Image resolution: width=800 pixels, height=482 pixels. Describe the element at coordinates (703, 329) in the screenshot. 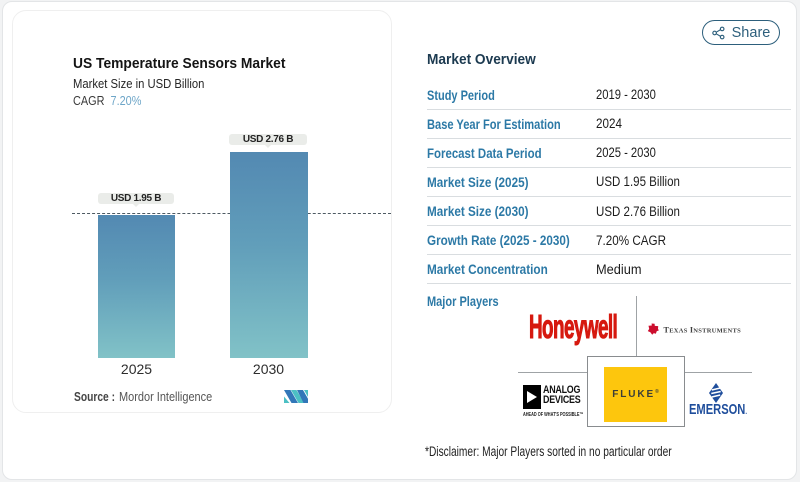

I see `svg-text: TEXAS INSTRUMENTS` at that location.